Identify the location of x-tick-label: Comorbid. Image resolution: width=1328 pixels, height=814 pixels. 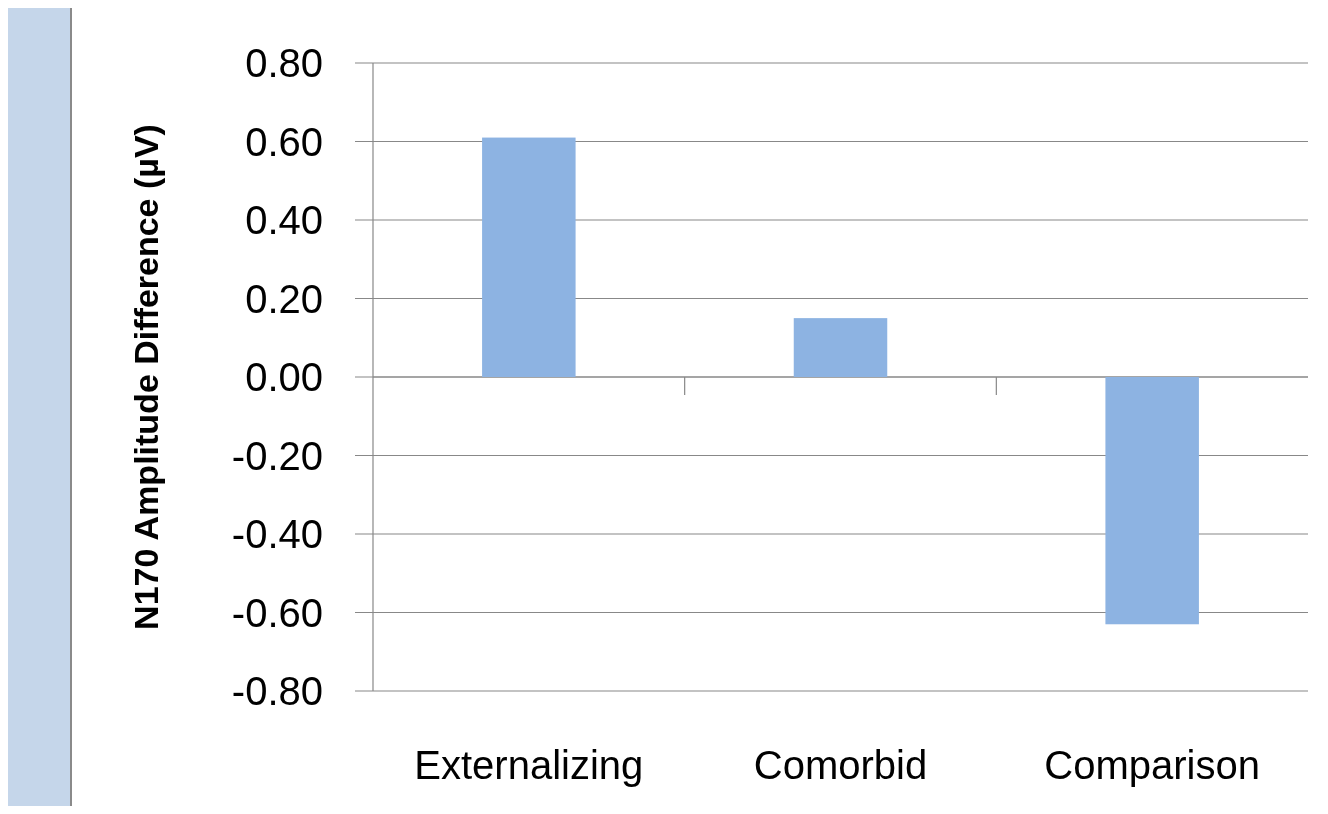
(840, 765).